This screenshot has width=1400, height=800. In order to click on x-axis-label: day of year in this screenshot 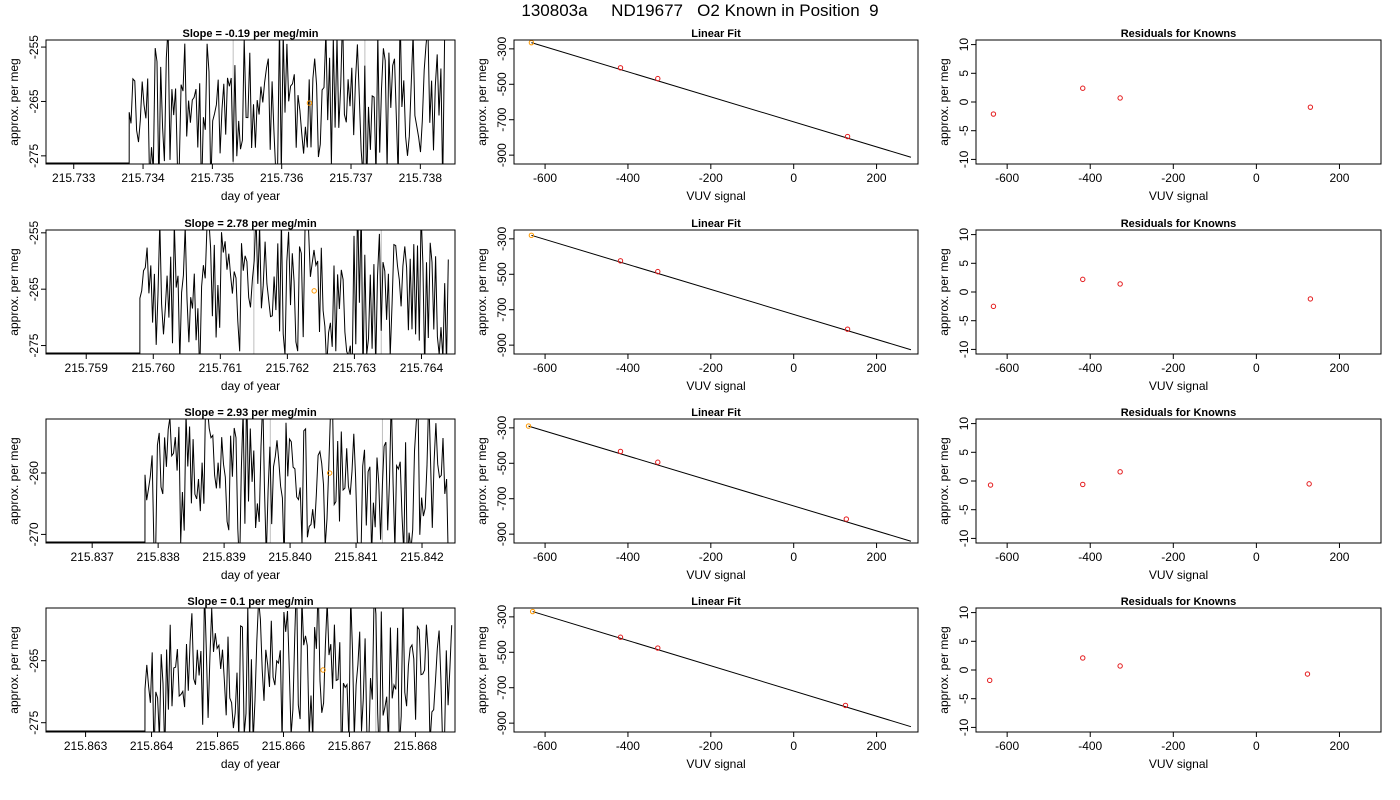, I will do `click(250, 764)`.